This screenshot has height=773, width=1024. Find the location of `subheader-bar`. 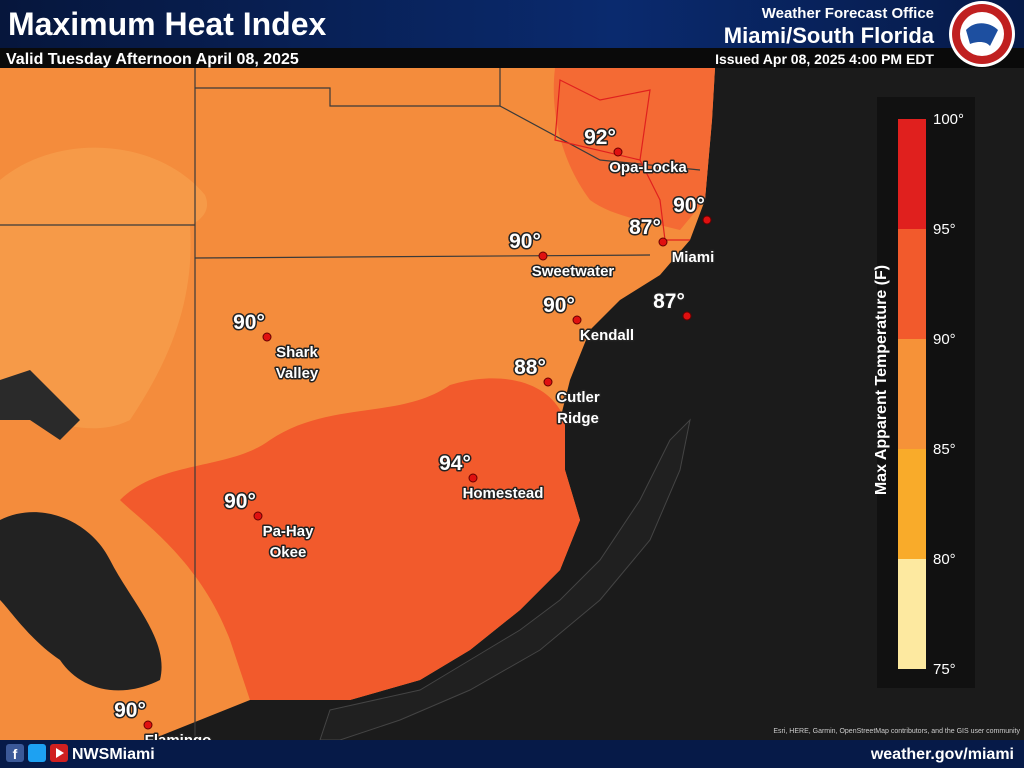

subheader-bar is located at coordinates (512, 58).